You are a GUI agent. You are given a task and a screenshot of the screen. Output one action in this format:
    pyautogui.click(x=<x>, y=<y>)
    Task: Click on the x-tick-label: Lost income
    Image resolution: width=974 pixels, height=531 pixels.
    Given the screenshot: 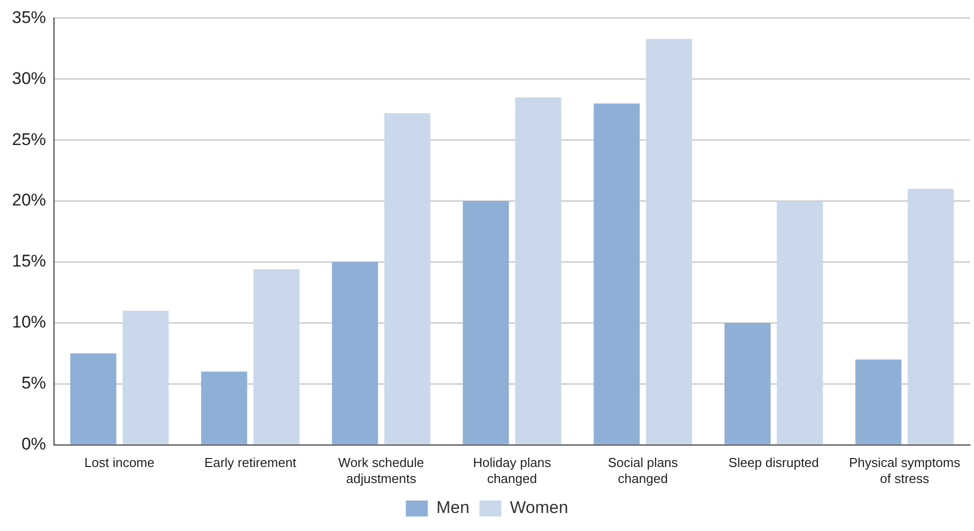 What is the action you would take?
    pyautogui.click(x=119, y=462)
    